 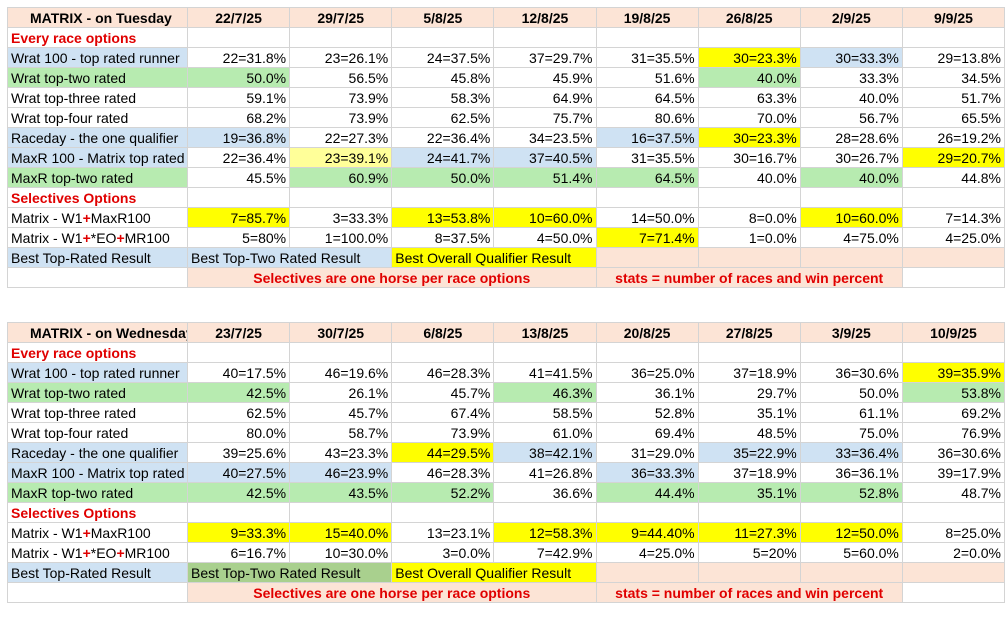 I want to click on stat-cell: 3=33.3%, so click(x=341, y=217).